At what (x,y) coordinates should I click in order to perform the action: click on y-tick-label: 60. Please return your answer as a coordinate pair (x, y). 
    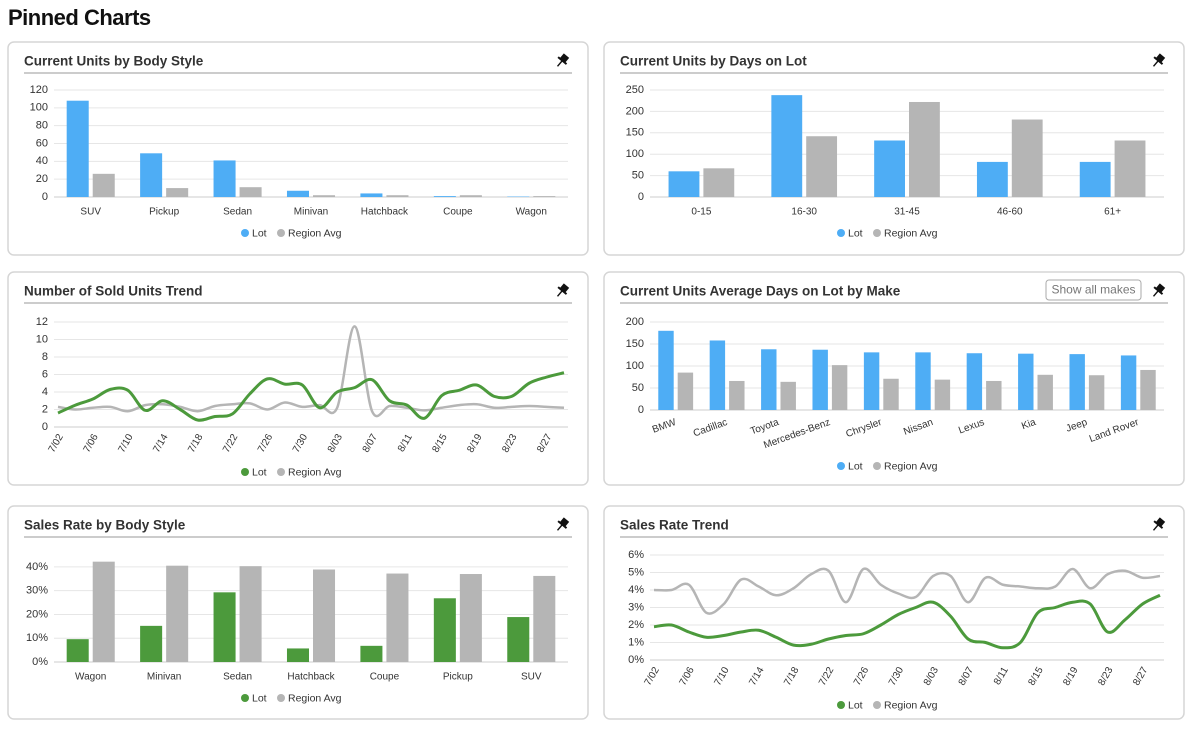
    Looking at the image, I should click on (42, 143).